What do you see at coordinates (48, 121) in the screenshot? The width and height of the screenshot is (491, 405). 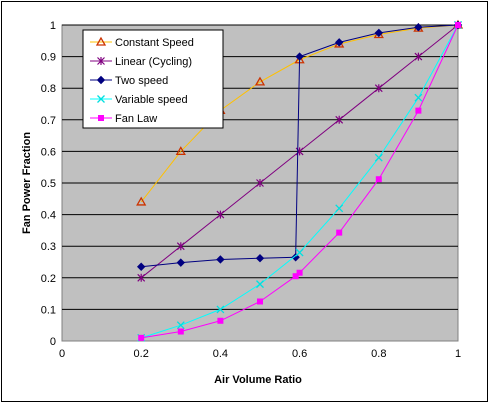 I see `y-tick-label: 0.7` at bounding box center [48, 121].